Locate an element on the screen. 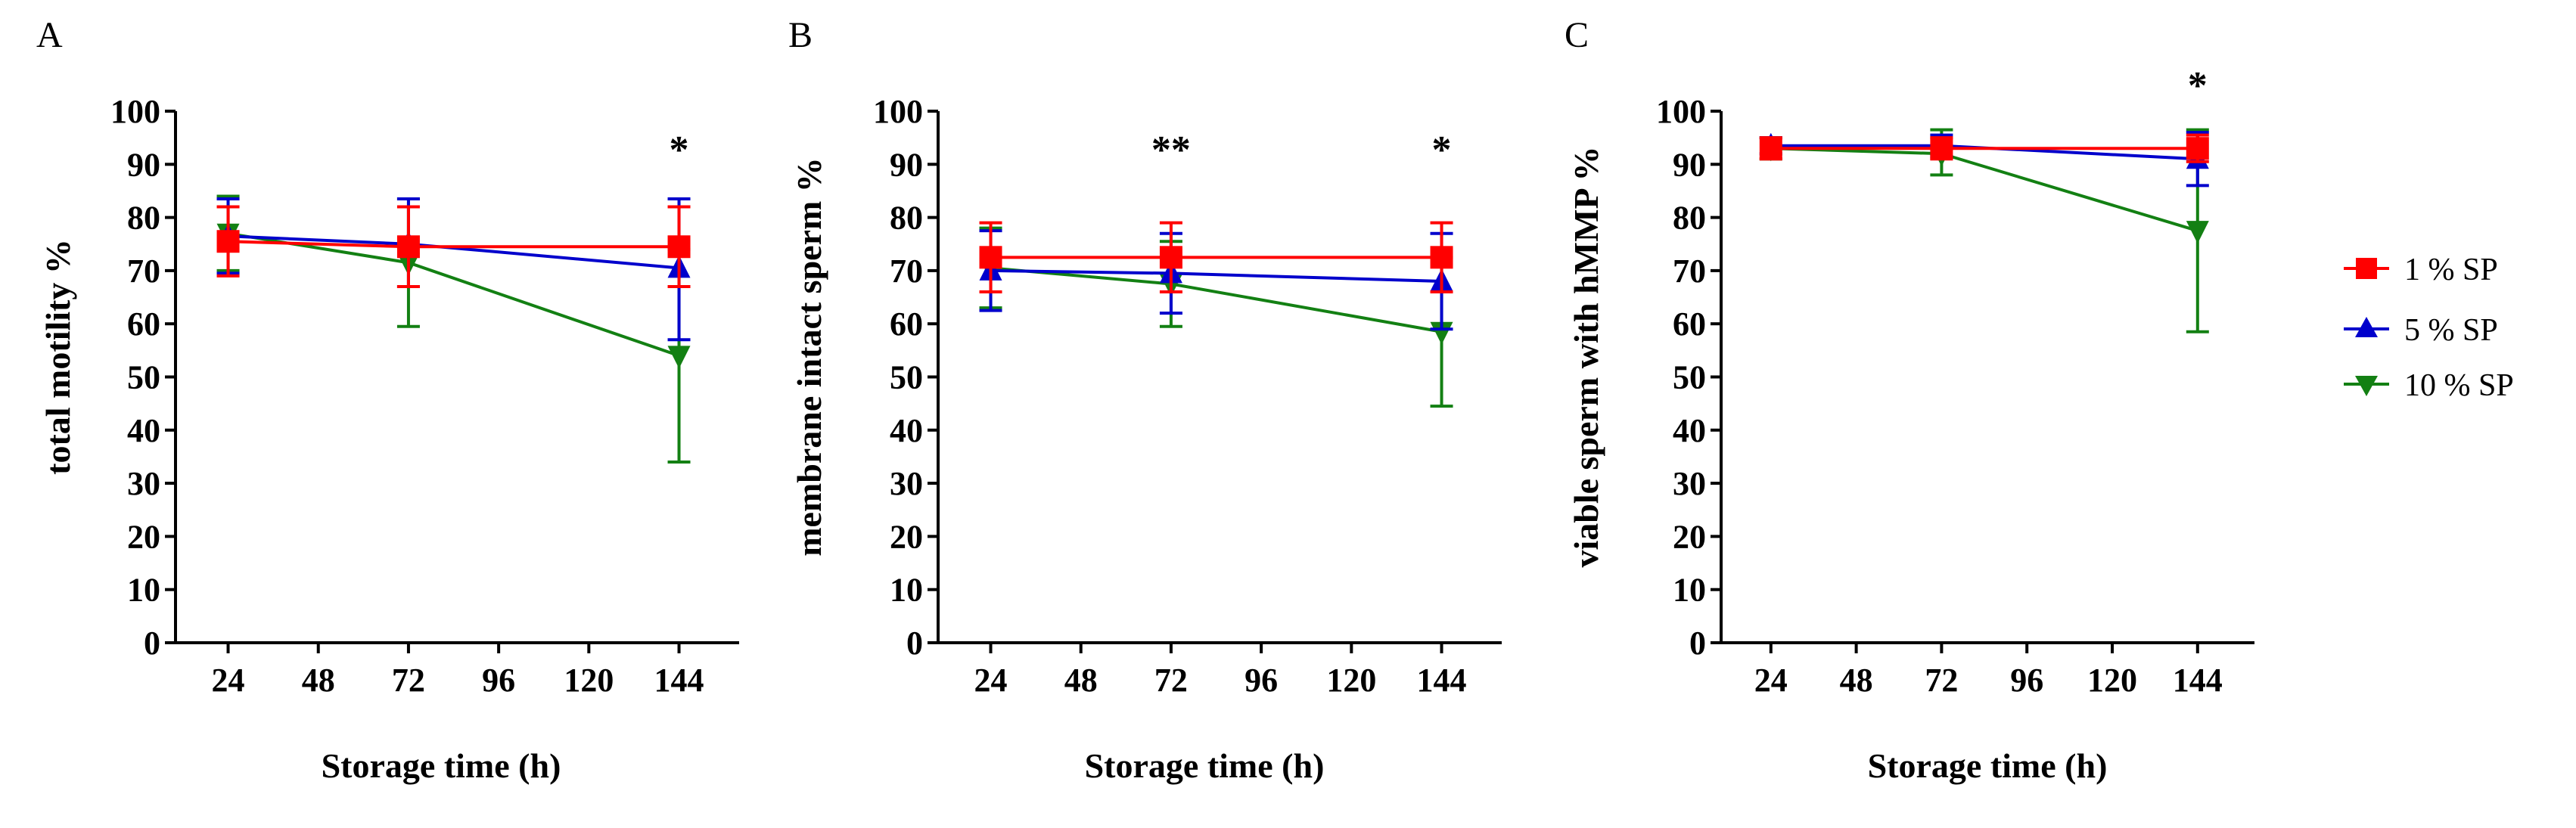 The height and width of the screenshot is (828, 2576). panel-b-x-tick-label: 48 is located at coordinates (1081, 680).